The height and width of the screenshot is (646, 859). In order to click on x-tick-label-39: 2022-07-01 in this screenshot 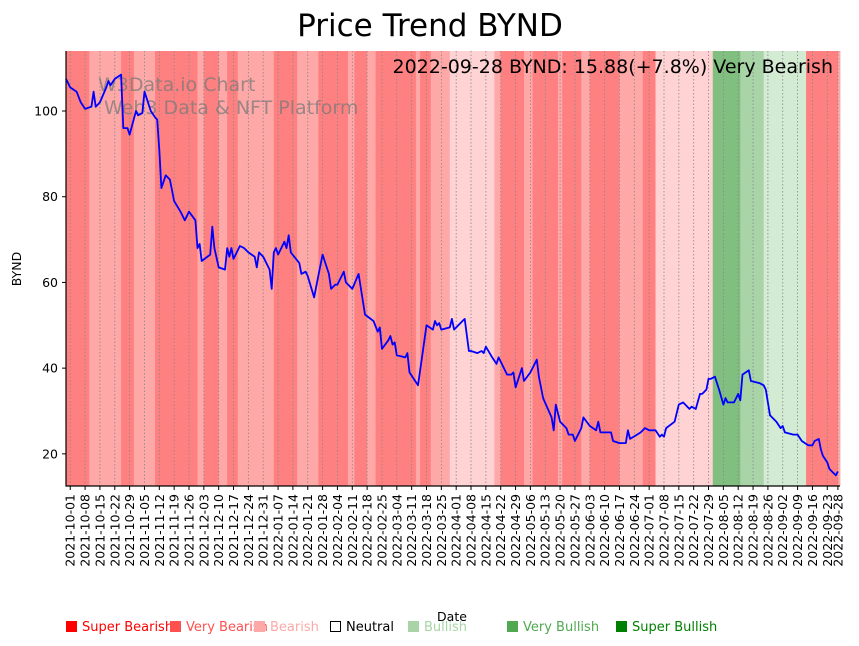, I will do `click(649, 530)`.